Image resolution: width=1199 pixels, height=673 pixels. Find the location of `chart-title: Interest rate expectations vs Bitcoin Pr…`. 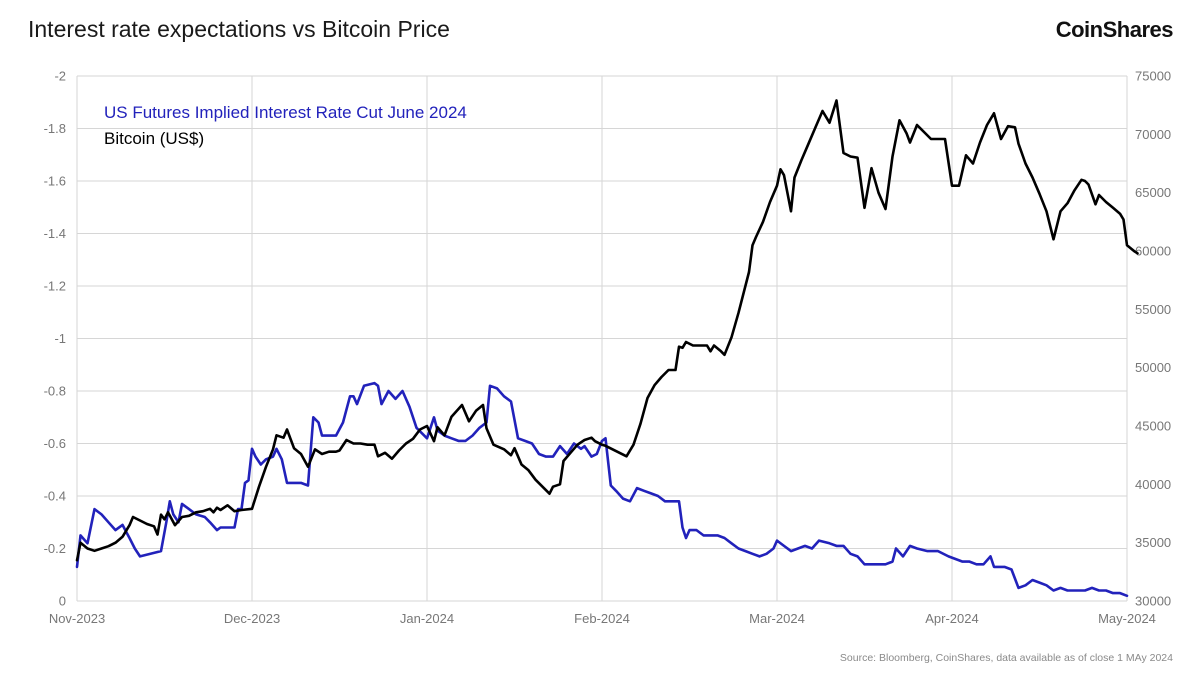

chart-title: Interest rate expectations vs Bitcoin Pr… is located at coordinates (239, 29).